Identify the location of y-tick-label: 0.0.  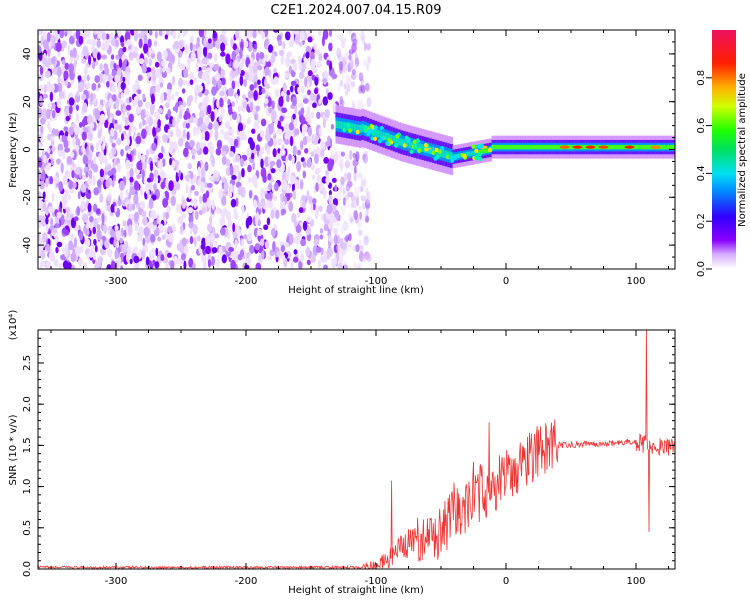
(27, 569).